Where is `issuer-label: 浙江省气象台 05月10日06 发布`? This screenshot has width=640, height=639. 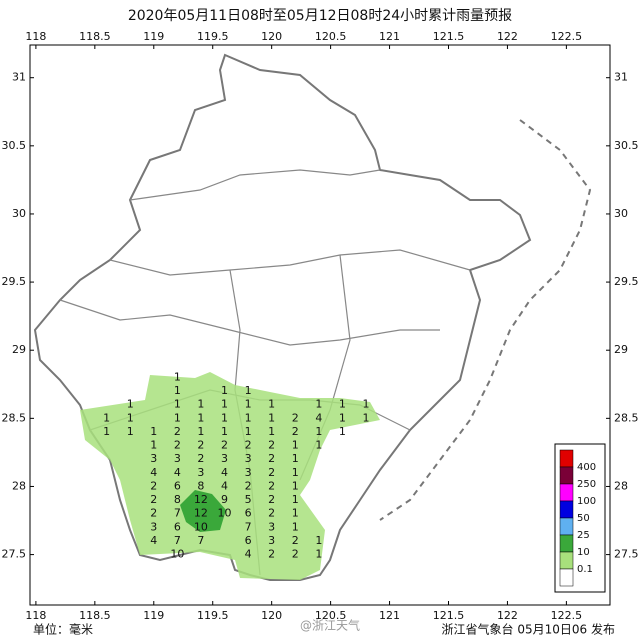
issuer-label: 浙江省气象台 05月10日06 发布 is located at coordinates (528, 629).